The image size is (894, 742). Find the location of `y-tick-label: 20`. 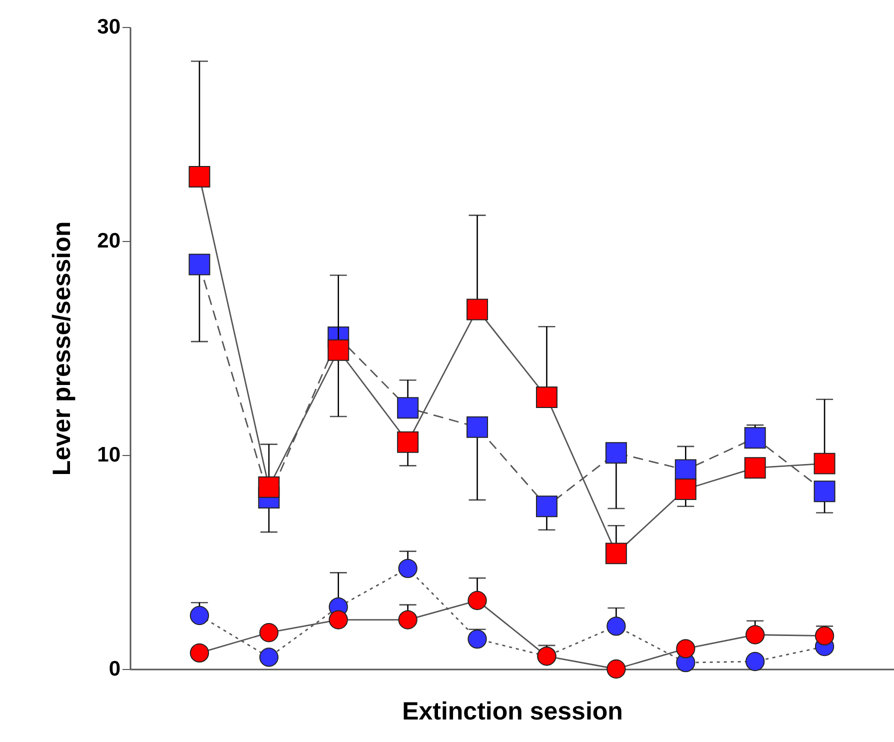

y-tick-label: 20 is located at coordinates (108, 241).